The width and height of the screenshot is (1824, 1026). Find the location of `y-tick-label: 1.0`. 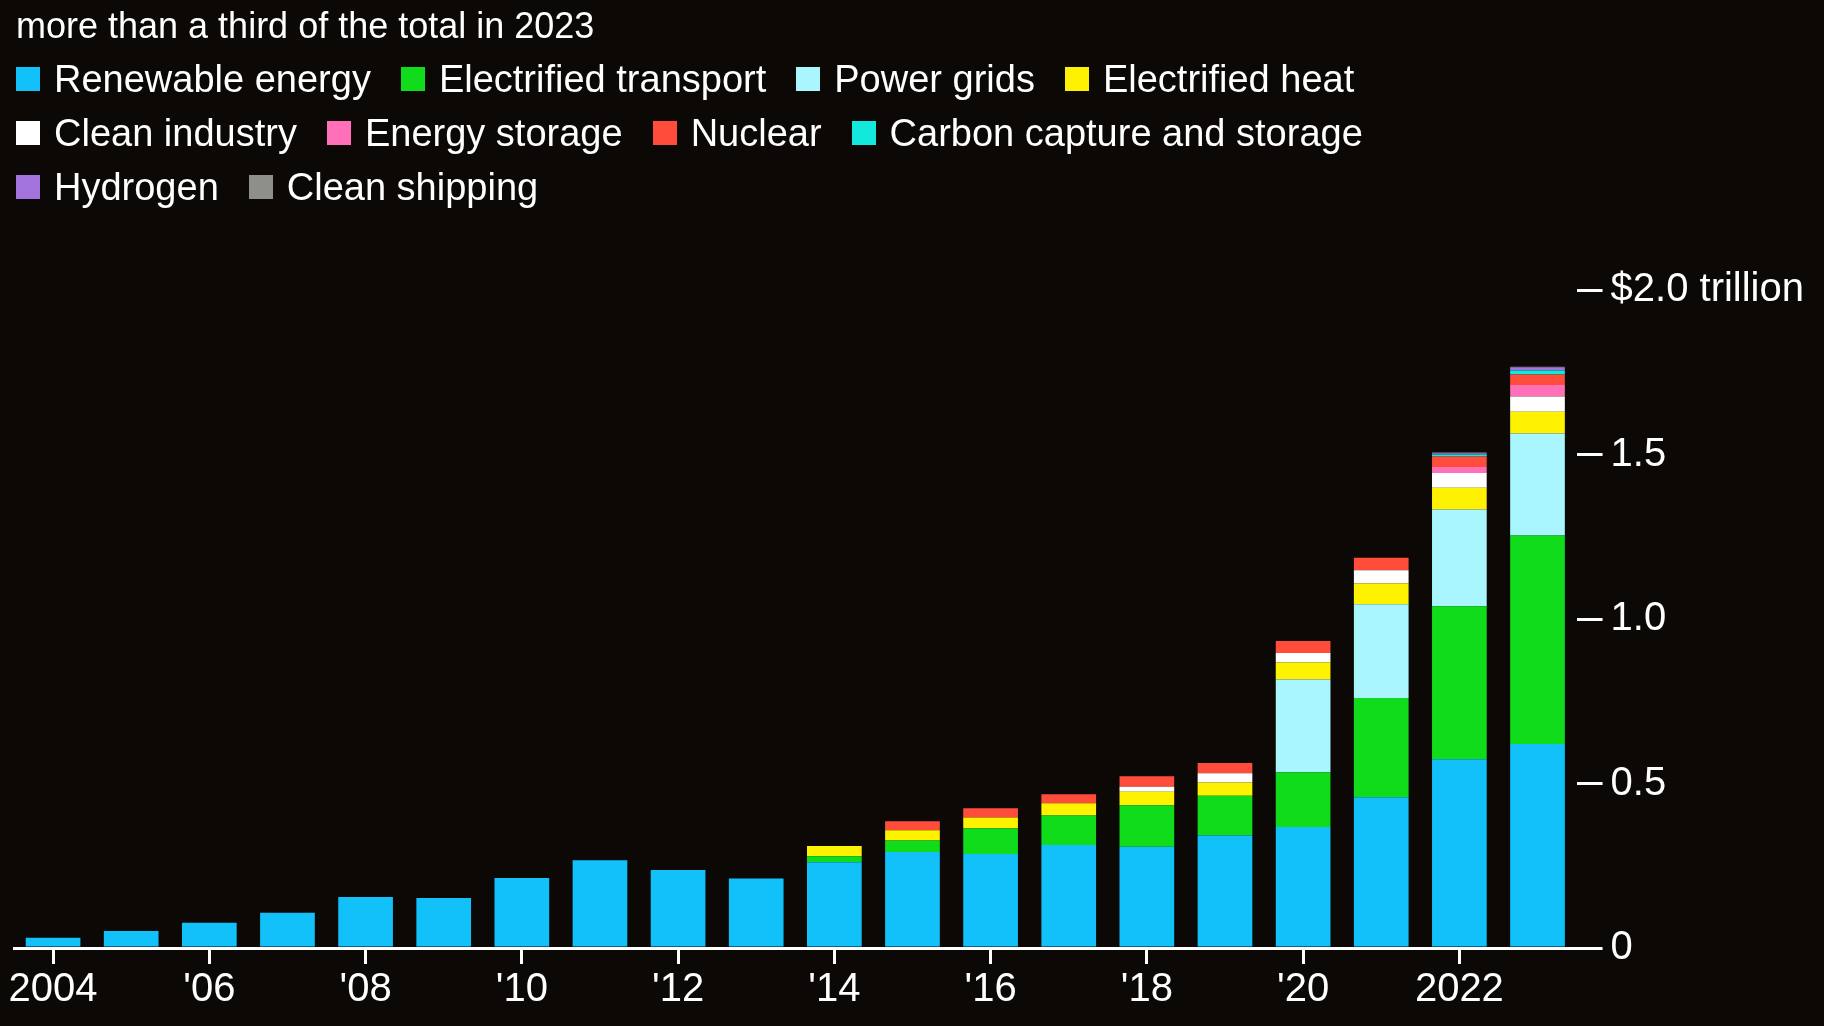

y-tick-label: 1.0 is located at coordinates (1638, 616).